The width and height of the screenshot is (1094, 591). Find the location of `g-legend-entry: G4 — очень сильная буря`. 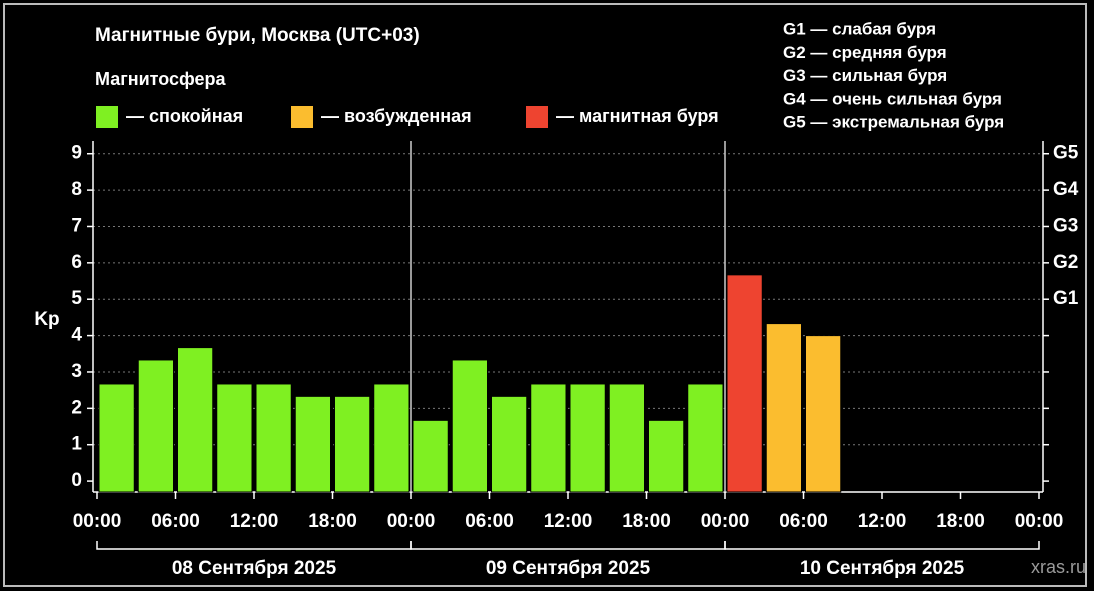

g-legend-entry: G4 — очень сильная буря is located at coordinates (892, 98).